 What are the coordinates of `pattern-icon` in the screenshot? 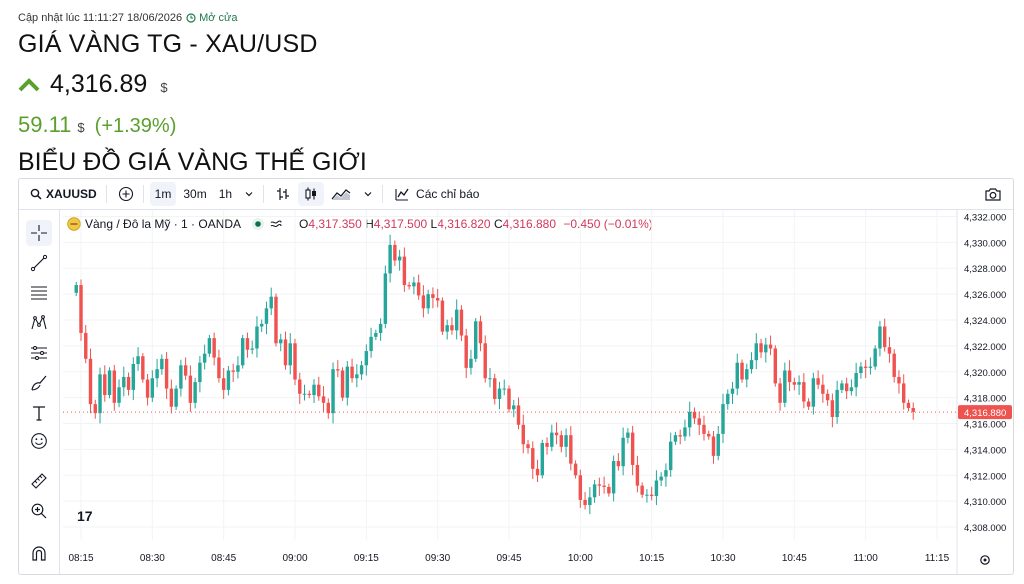 It's located at (39, 322).